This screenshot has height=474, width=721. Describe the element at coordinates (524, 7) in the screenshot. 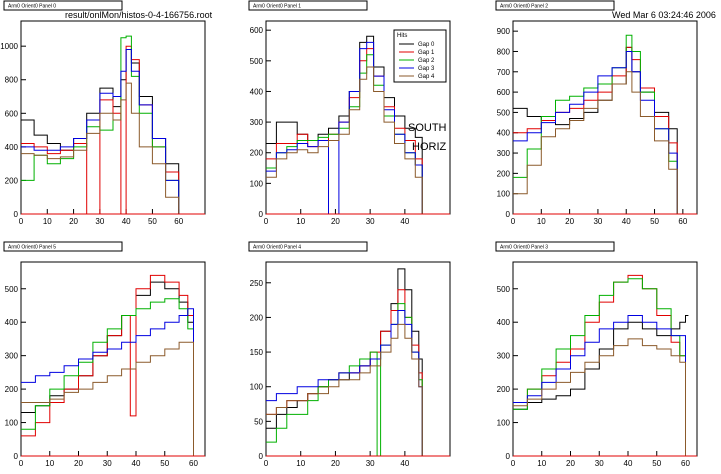

I see `panel-title: Arm0 Orient0 Panel 2` at that location.